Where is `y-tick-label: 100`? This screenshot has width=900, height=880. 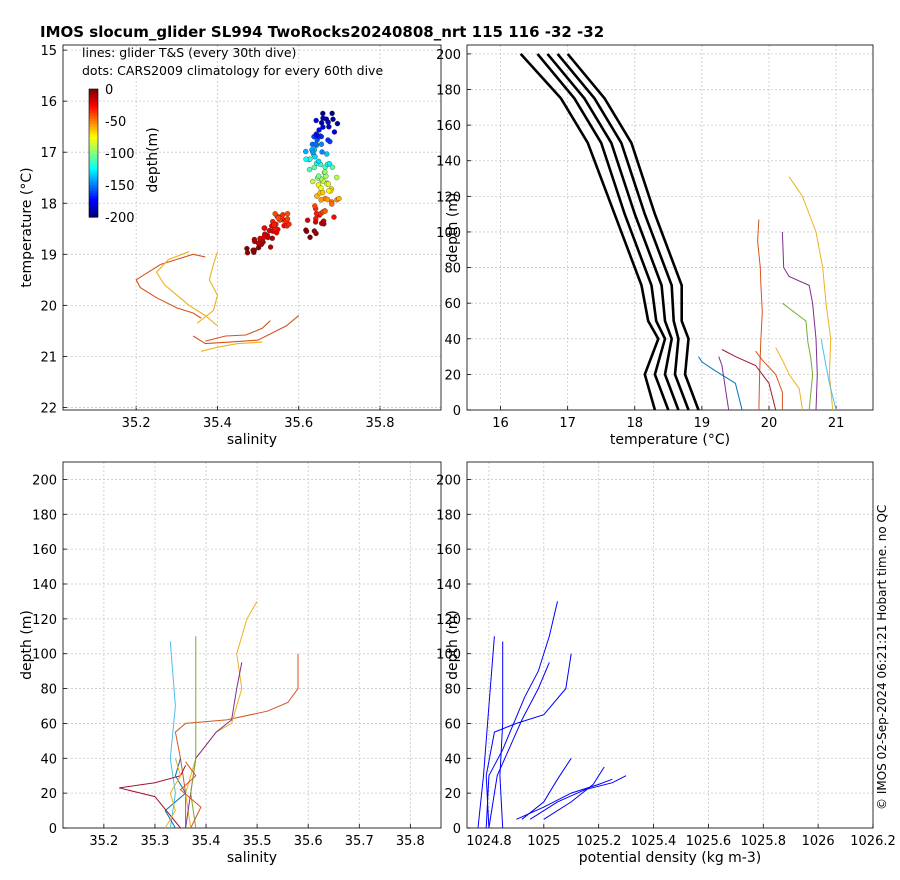 y-tick-label: 100 is located at coordinates (448, 233).